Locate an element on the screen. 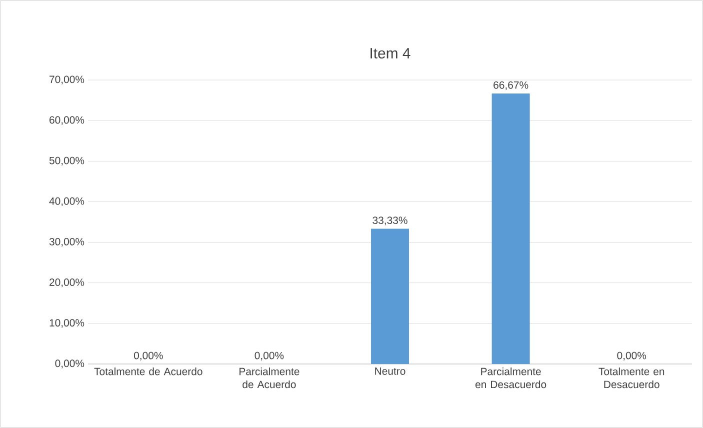 The image size is (703, 428). x-tick-label: Neutro is located at coordinates (390, 371).